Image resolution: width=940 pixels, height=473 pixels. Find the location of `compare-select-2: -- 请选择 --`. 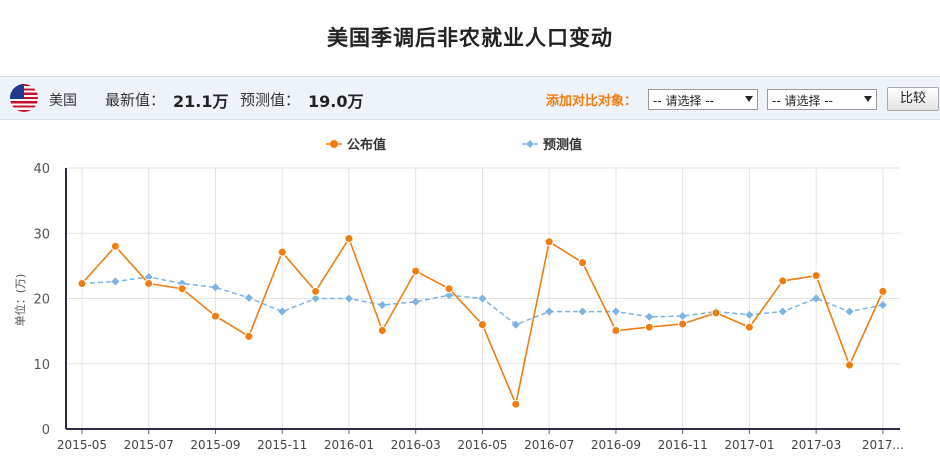

compare-select-2: -- 请选择 -- is located at coordinates (822, 99).